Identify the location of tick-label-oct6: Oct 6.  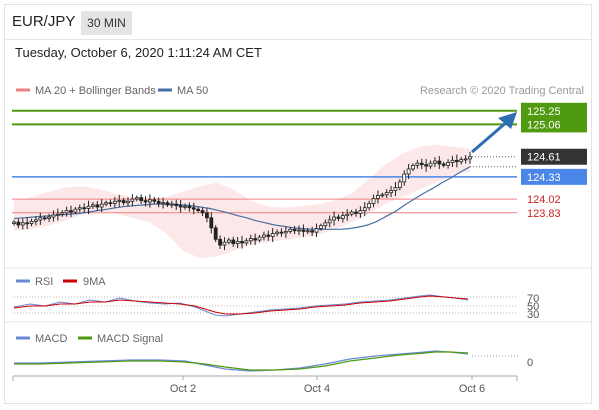
(472, 389).